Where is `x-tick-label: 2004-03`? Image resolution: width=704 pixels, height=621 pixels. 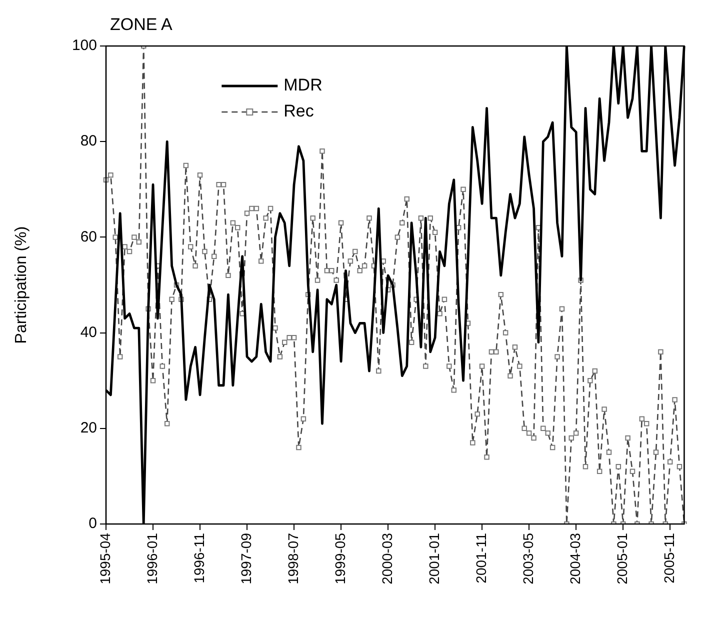
x-tick-label: 2004-03 is located at coordinates (574, 558).